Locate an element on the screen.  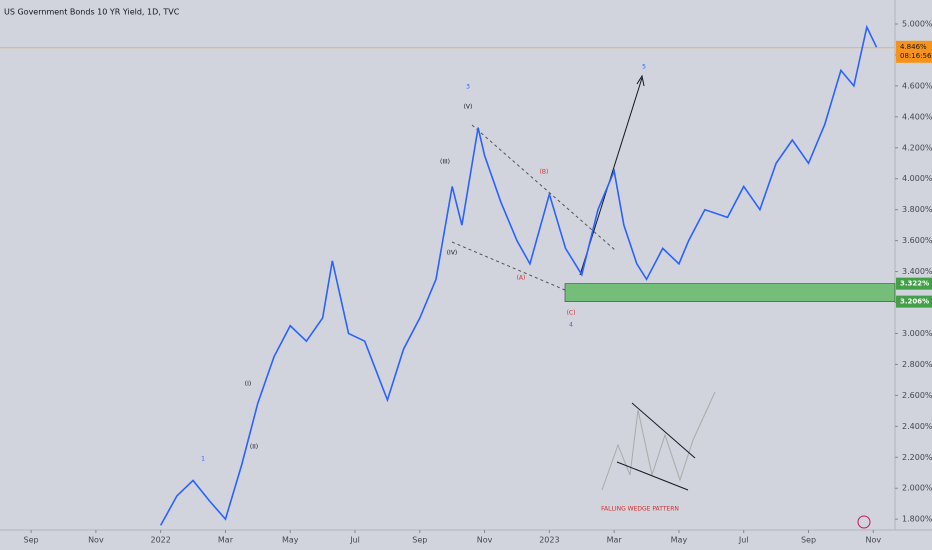
countdown: 08:16:56 is located at coordinates (916, 56).